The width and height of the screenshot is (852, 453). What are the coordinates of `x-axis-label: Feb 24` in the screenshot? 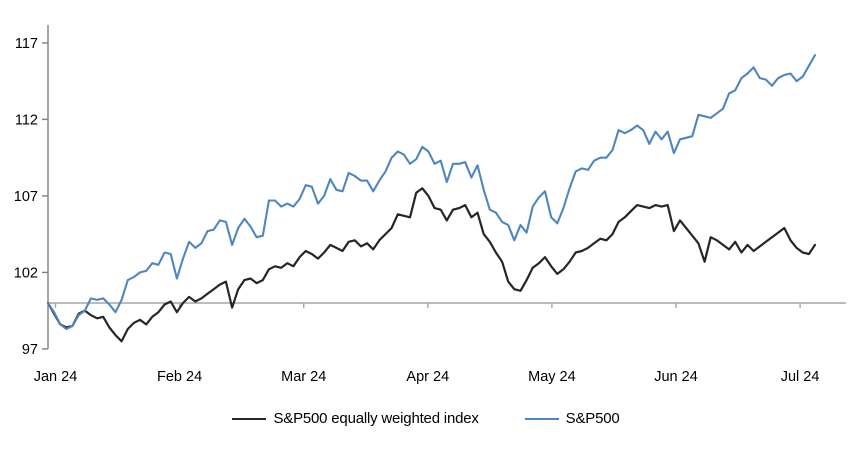 It's located at (179, 377).